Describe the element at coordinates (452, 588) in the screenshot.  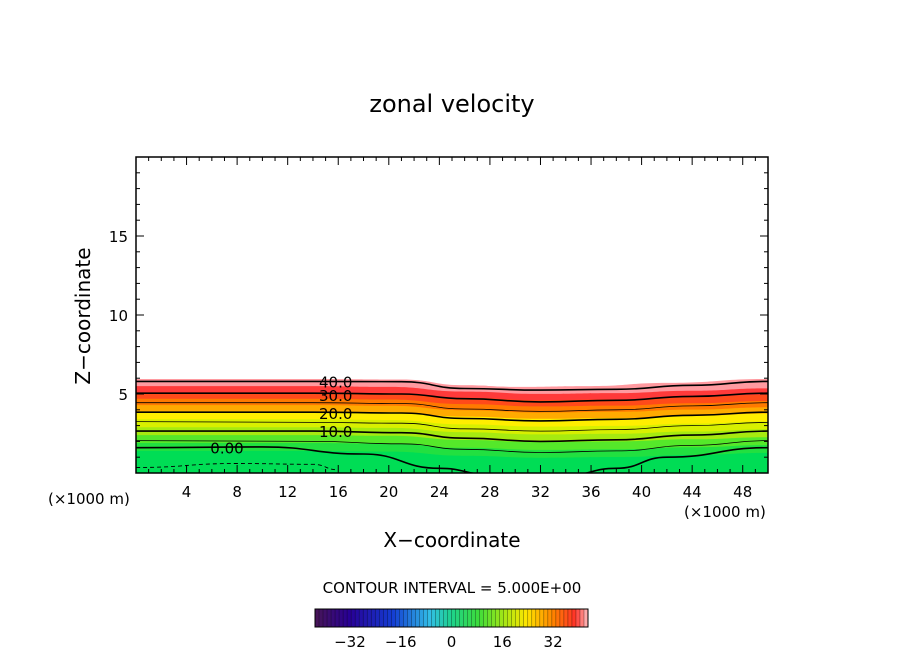
I see `contour-interval-label: CONTOUR INTERVAL = 5.000E+00` at that location.